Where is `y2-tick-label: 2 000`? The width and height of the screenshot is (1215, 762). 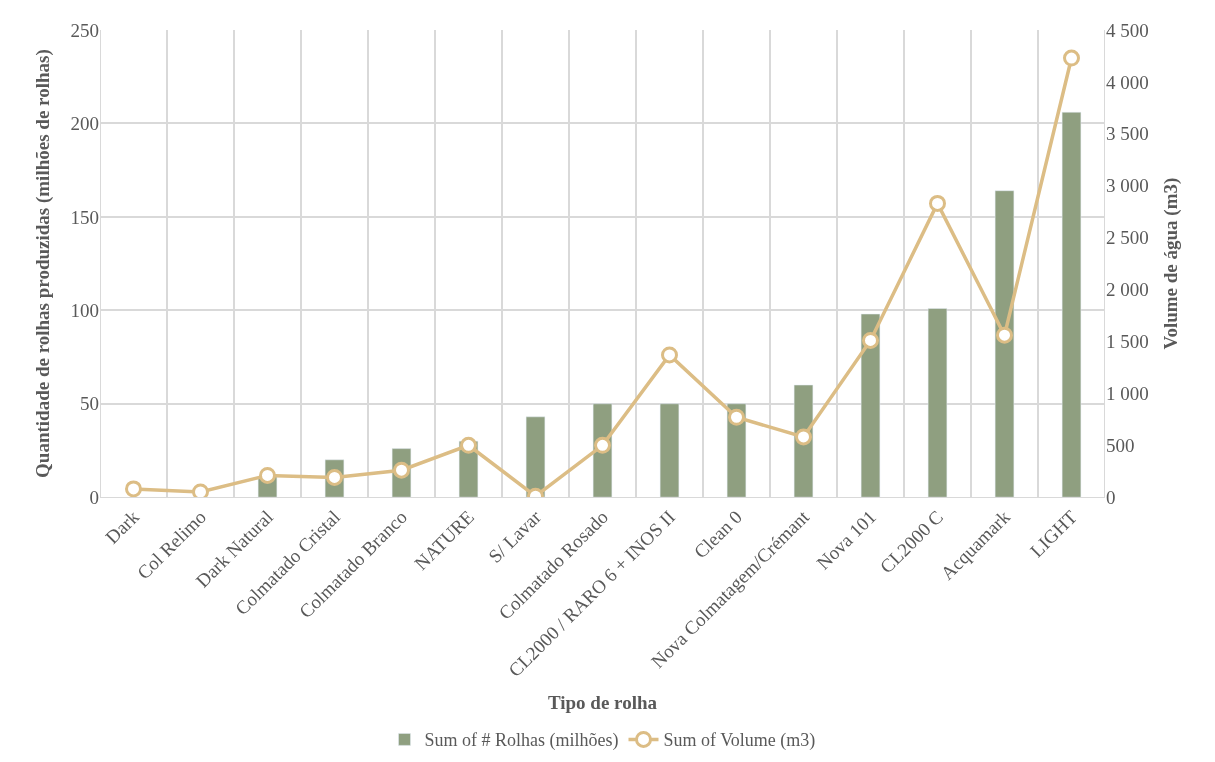 y2-tick-label: 2 000 is located at coordinates (1127, 290).